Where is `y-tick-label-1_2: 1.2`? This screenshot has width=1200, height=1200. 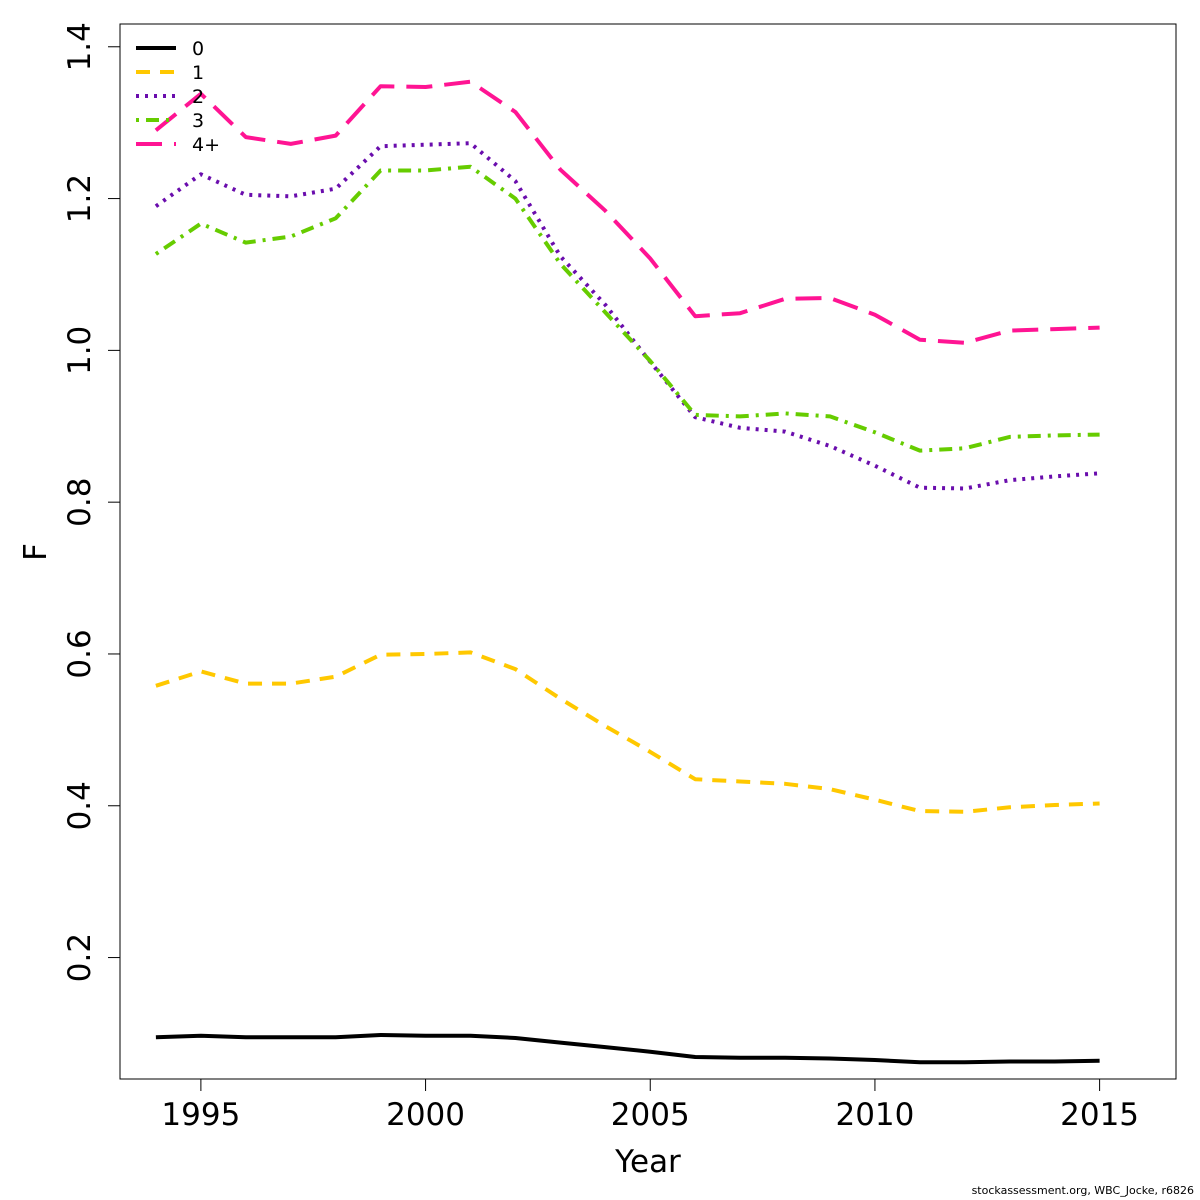
y-tick-label-1_2: 1.2 is located at coordinates (80, 198).